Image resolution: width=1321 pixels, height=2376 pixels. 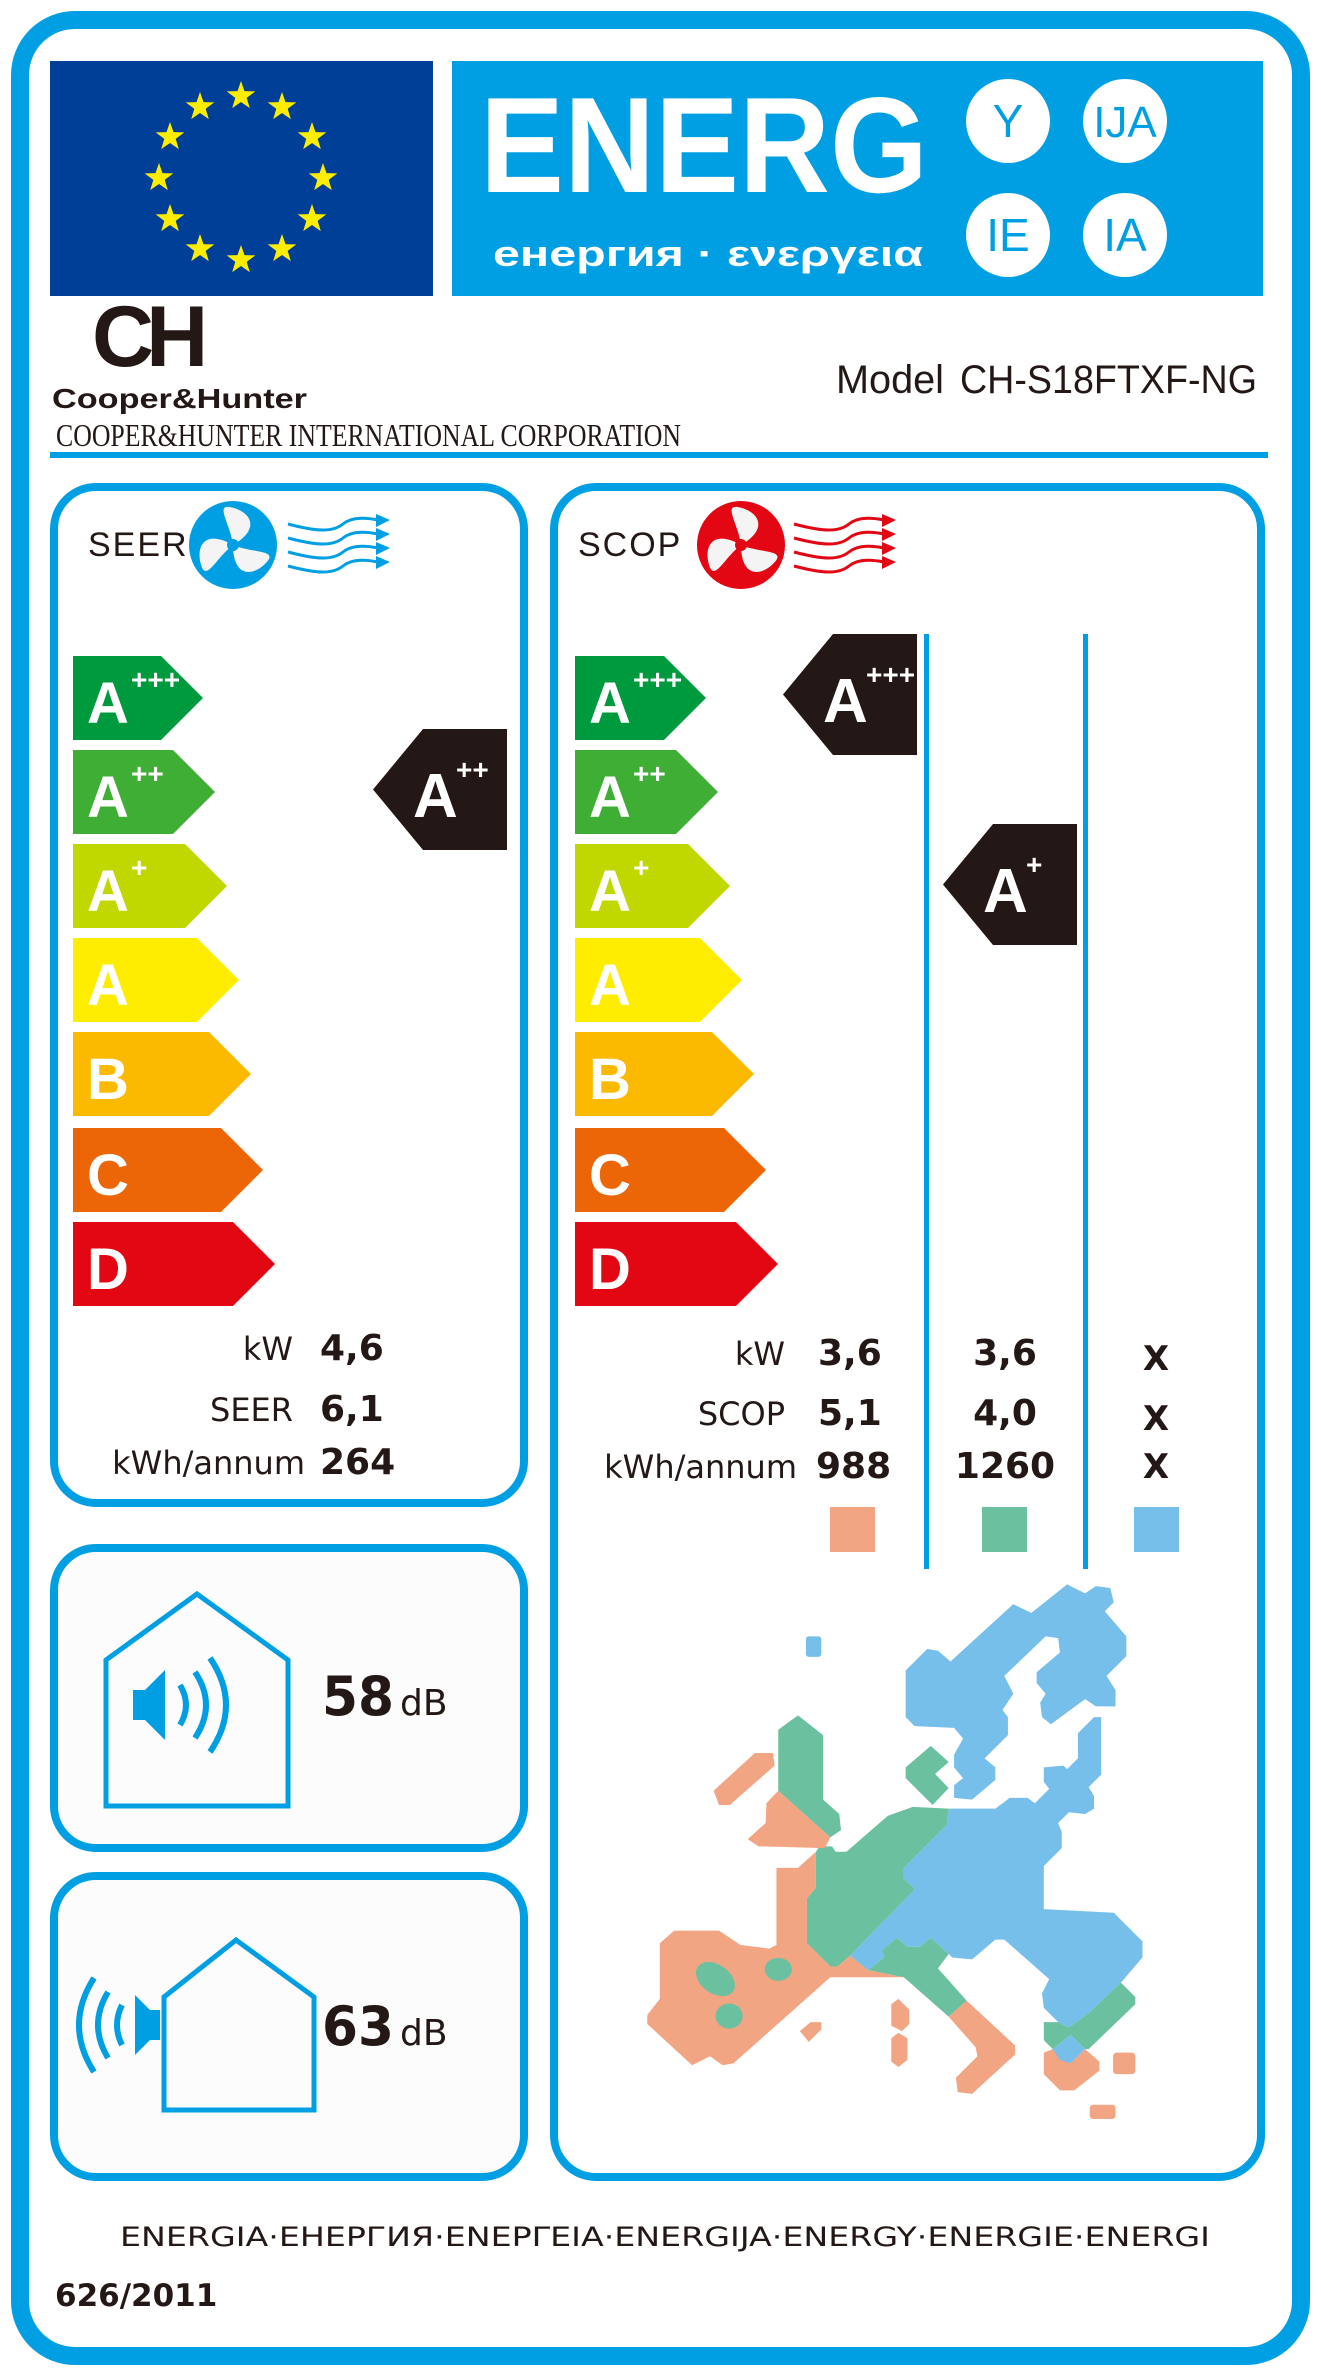 I want to click on warmer-value-annual: 988, so click(x=853, y=1466).